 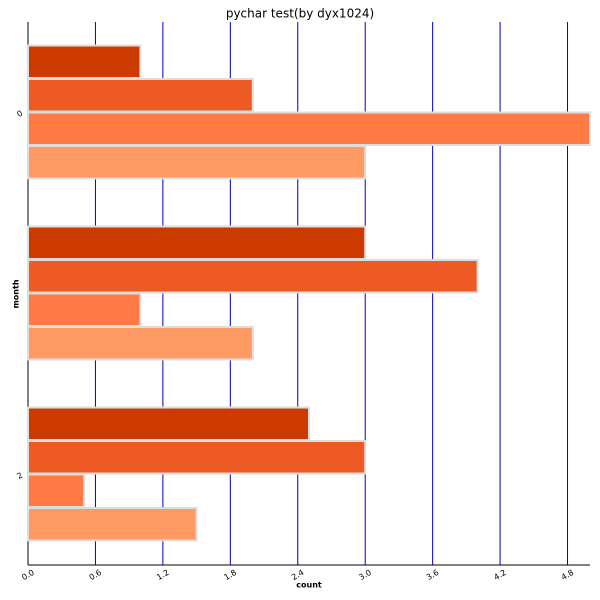 I want to click on y-axis-label: month, so click(x=16, y=293).